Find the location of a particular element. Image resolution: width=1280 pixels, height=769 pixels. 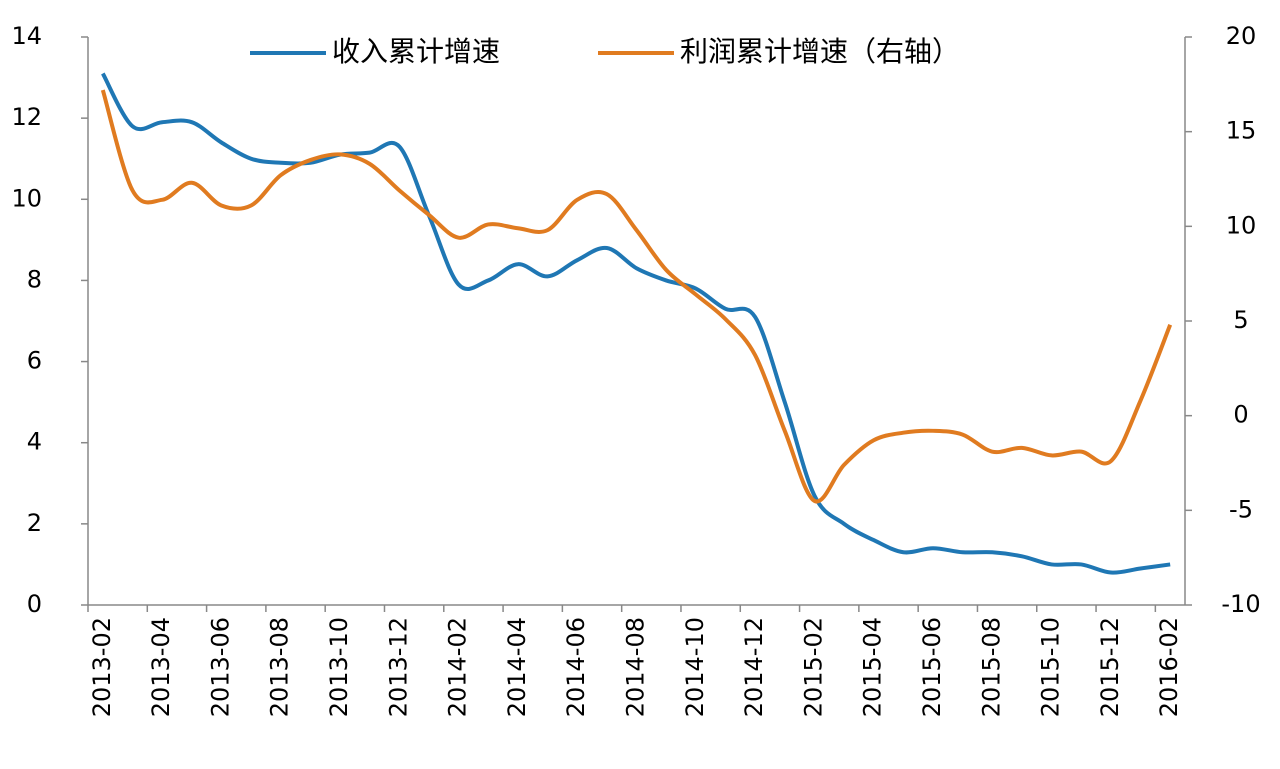

y2-tick-label: 5 is located at coordinates (1240, 320).